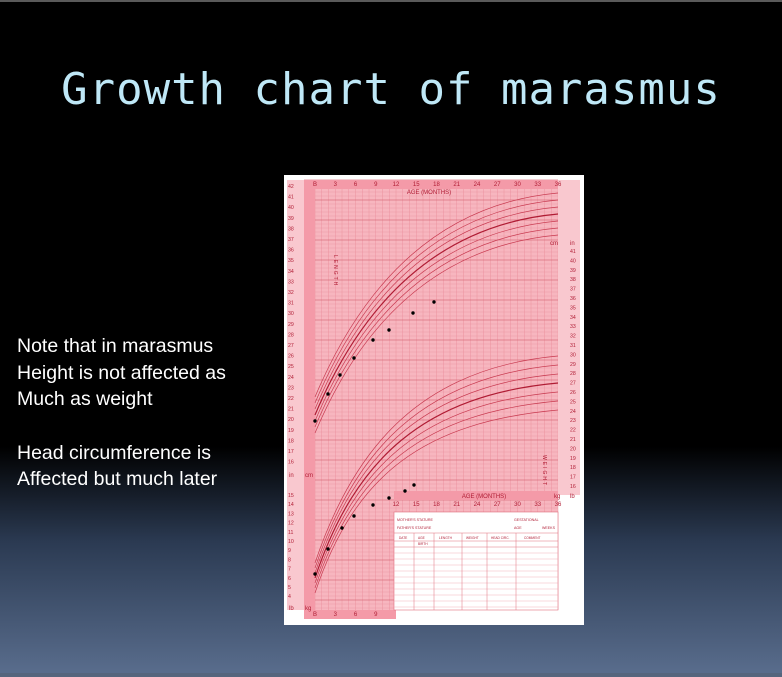  What do you see at coordinates (396, 505) in the screenshot?
I see `age-tick-bottom: 12` at bounding box center [396, 505].